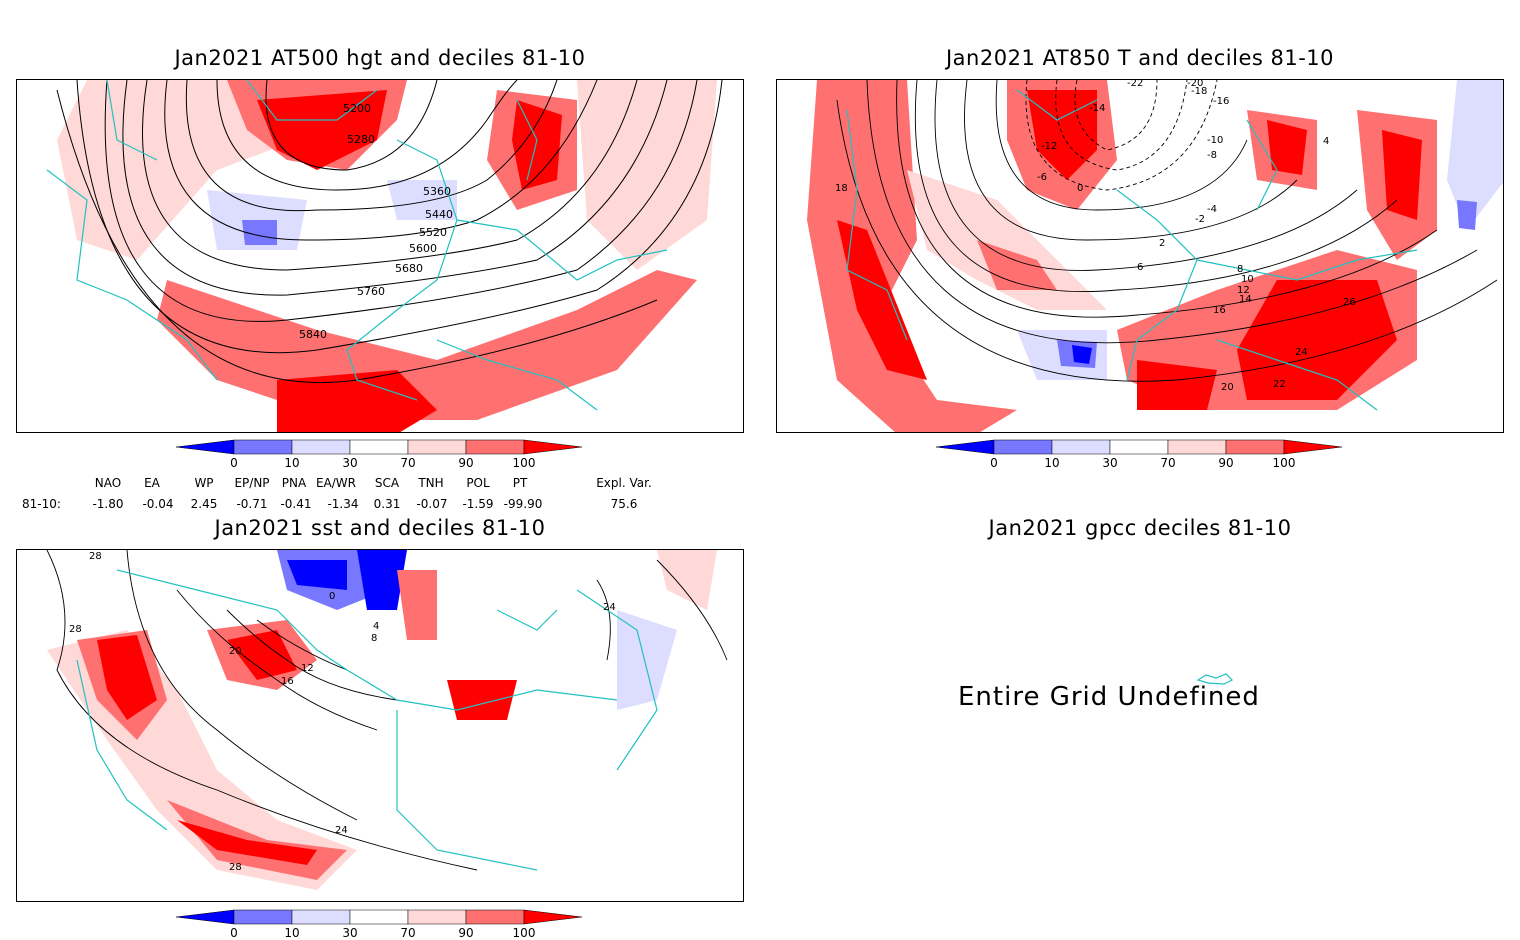  What do you see at coordinates (1349, 302) in the screenshot?
I see `contour-label: 26` at bounding box center [1349, 302].